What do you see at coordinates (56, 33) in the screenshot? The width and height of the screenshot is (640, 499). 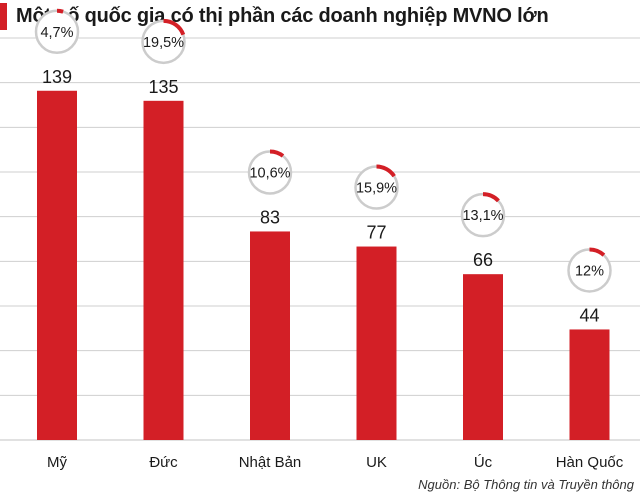 I see `share-label: 4,7%` at bounding box center [56, 33].